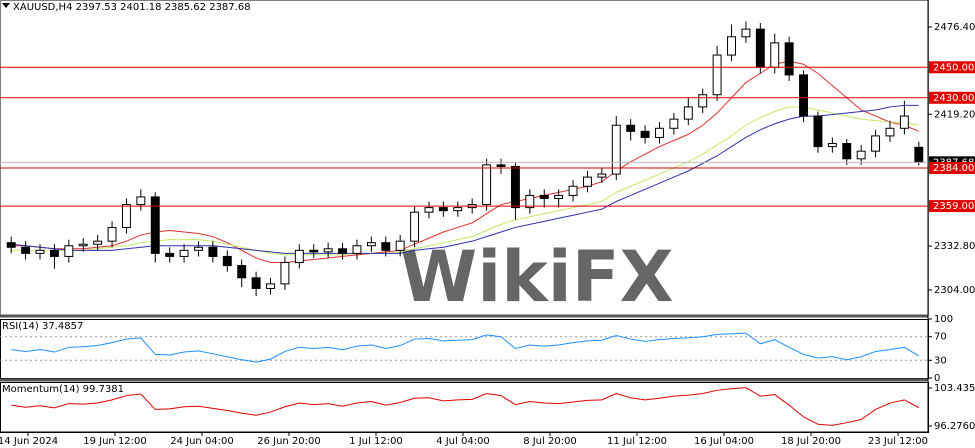 The width and height of the screenshot is (975, 448). What do you see at coordinates (289, 441) in the screenshot?
I see `x-tick-label: 26 Jun 20:00` at bounding box center [289, 441].